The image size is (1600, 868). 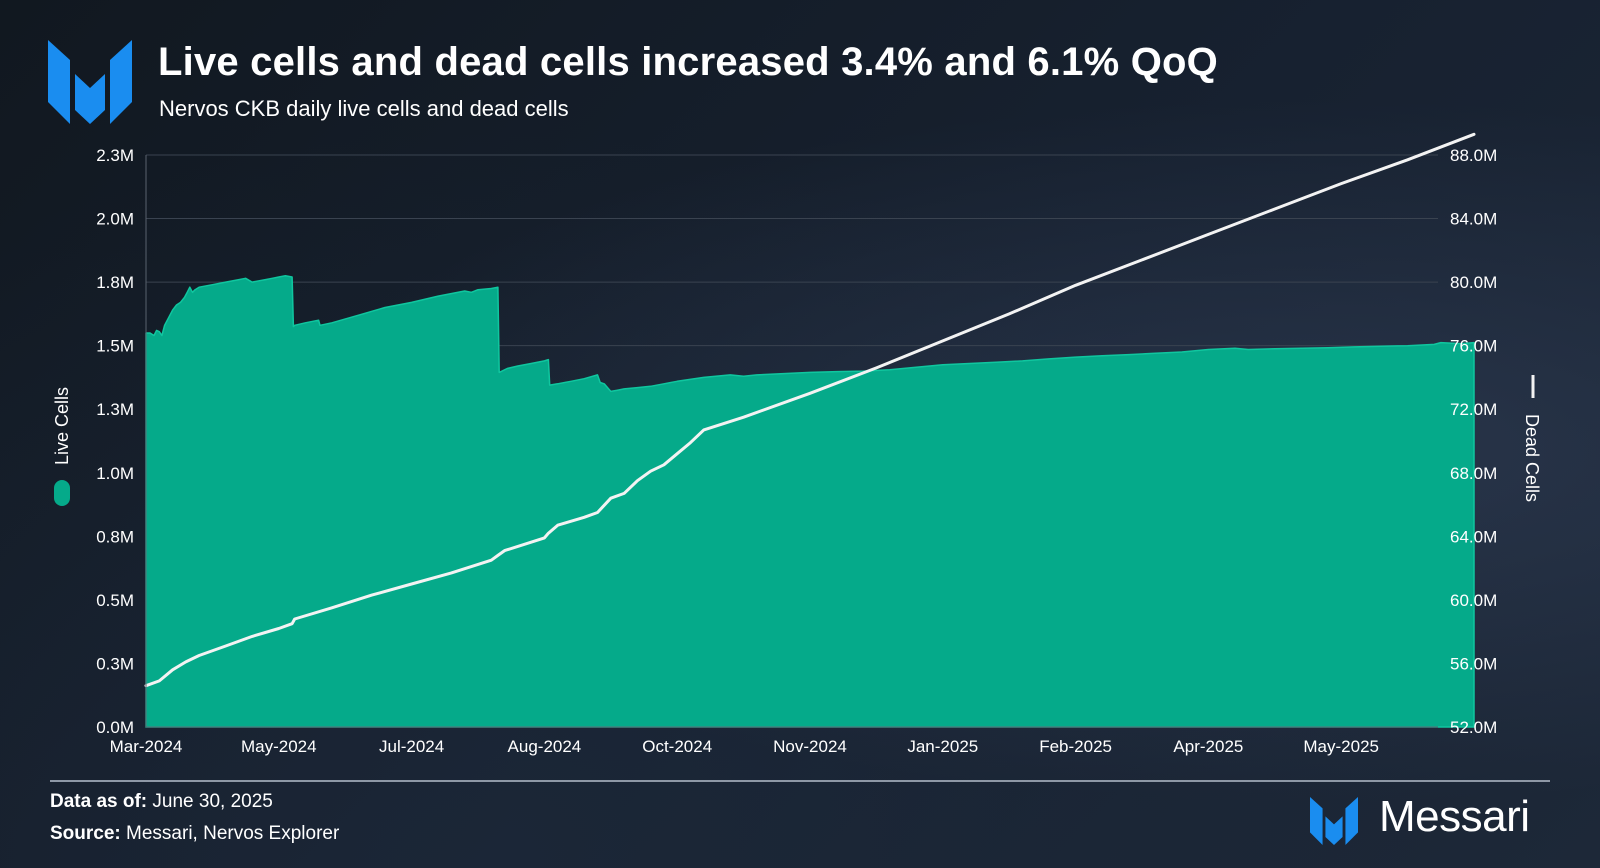 I want to click on y-right-tick-label: 72.0M, so click(x=1473, y=409).